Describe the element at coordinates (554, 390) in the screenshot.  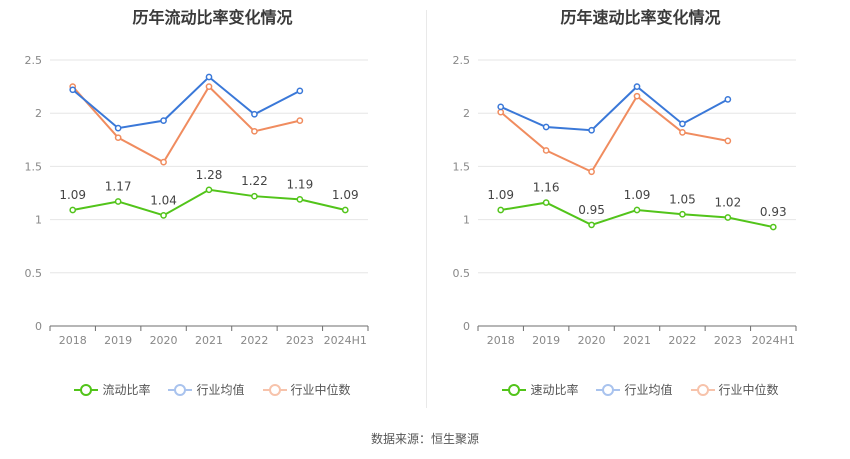
I see `legend-label: 速动比率` at that location.